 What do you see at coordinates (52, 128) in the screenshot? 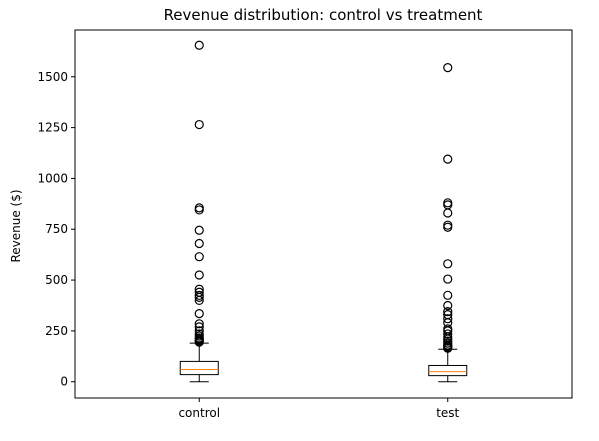
I see `y-tick-label: 1250` at bounding box center [52, 128].